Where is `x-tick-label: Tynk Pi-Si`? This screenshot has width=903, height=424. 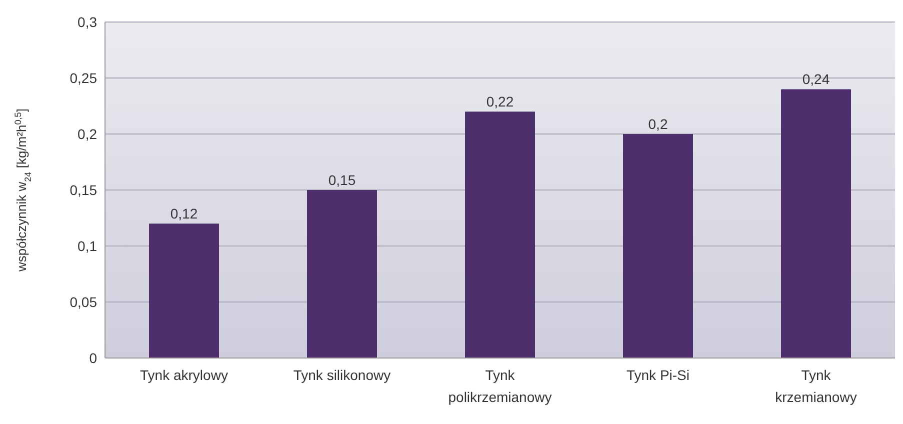
x-tick-label: Tynk Pi-Si is located at coordinates (658, 375).